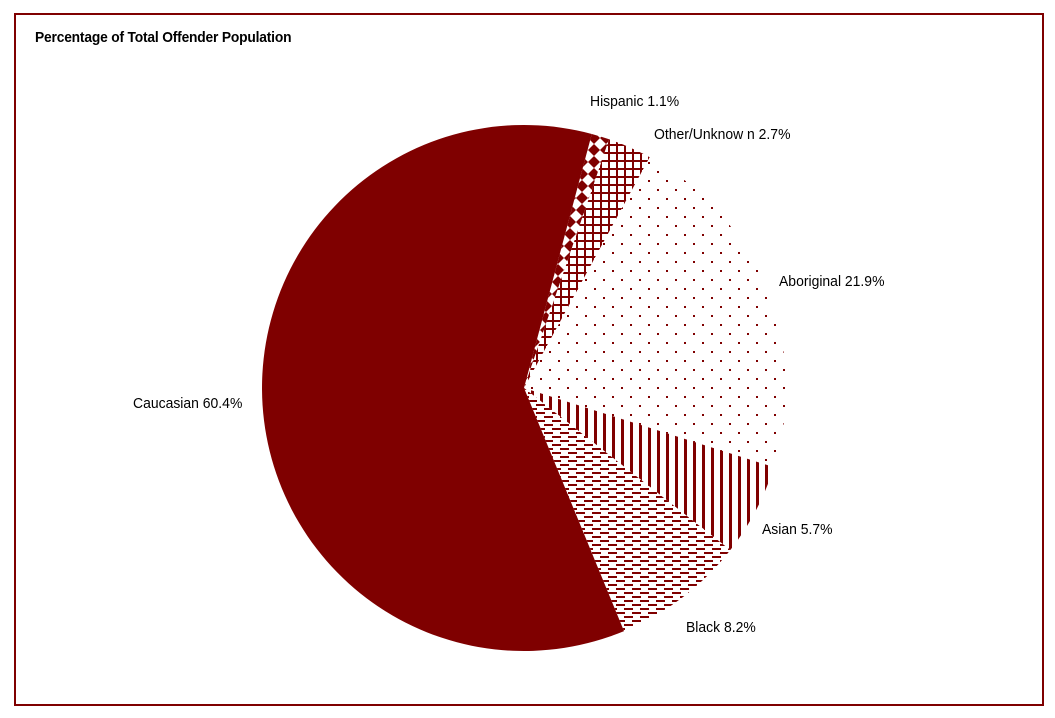 The image size is (1055, 718). Describe the element at coordinates (567, 260) in the screenshot. I see `pie-slice-hispanic` at that location.